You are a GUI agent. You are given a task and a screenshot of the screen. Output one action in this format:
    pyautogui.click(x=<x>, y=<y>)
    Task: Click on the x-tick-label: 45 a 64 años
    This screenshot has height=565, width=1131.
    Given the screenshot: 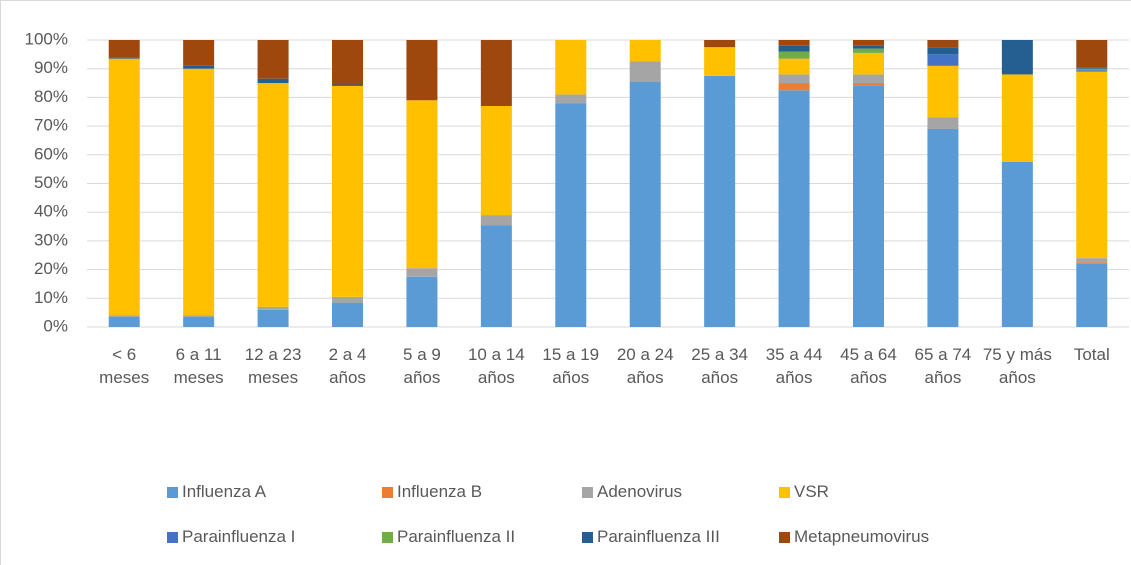 What is the action you would take?
    pyautogui.click(x=868, y=366)
    